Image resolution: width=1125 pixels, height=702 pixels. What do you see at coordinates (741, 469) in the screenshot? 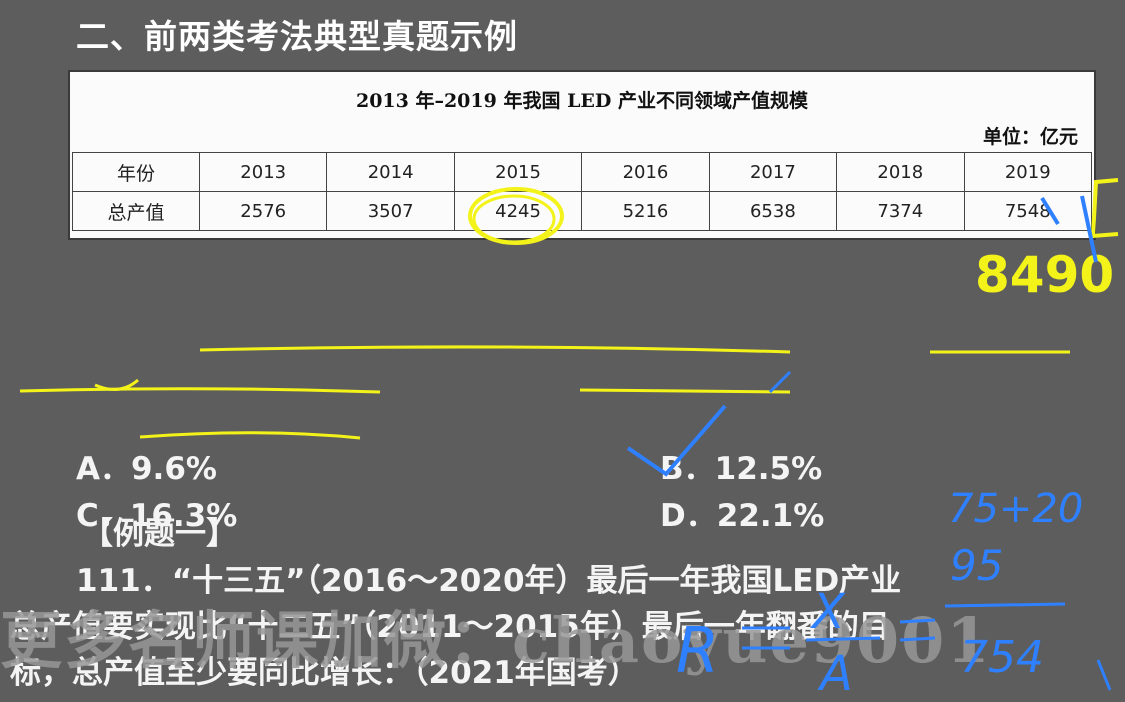
I see `option-b: B．12.5%` at bounding box center [741, 469].